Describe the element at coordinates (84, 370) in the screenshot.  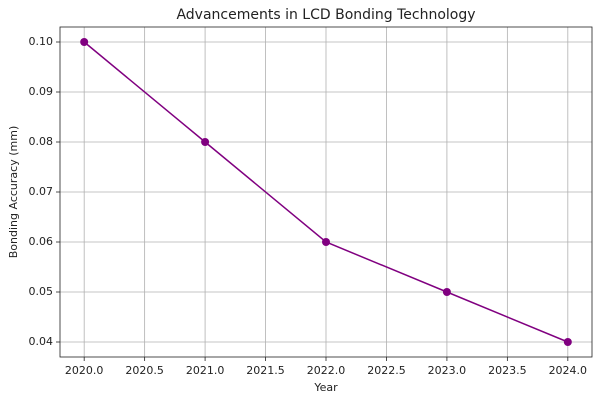
I see `x-tick-label: 2020.0` at that location.